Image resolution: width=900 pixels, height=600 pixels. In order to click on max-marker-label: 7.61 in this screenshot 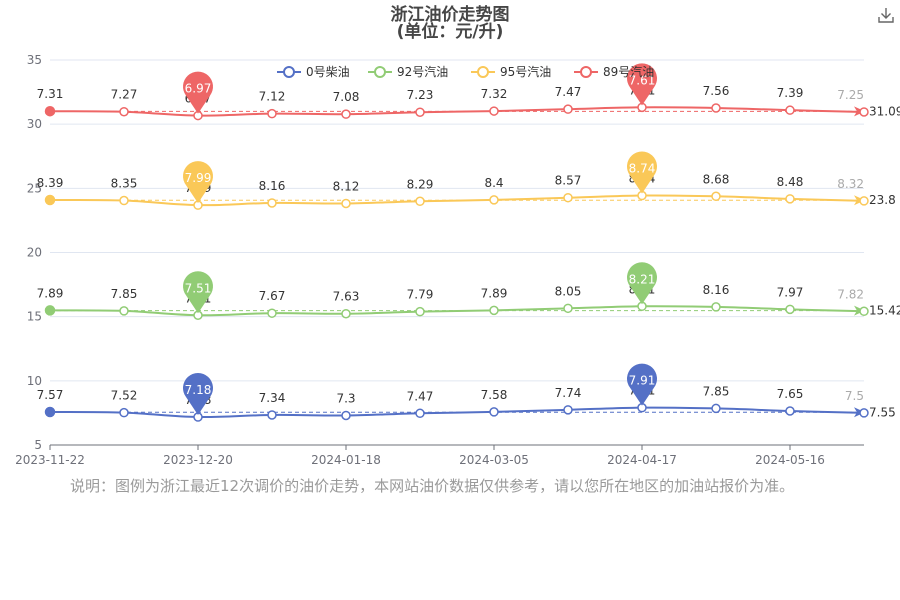, I will do `click(642, 80)`.